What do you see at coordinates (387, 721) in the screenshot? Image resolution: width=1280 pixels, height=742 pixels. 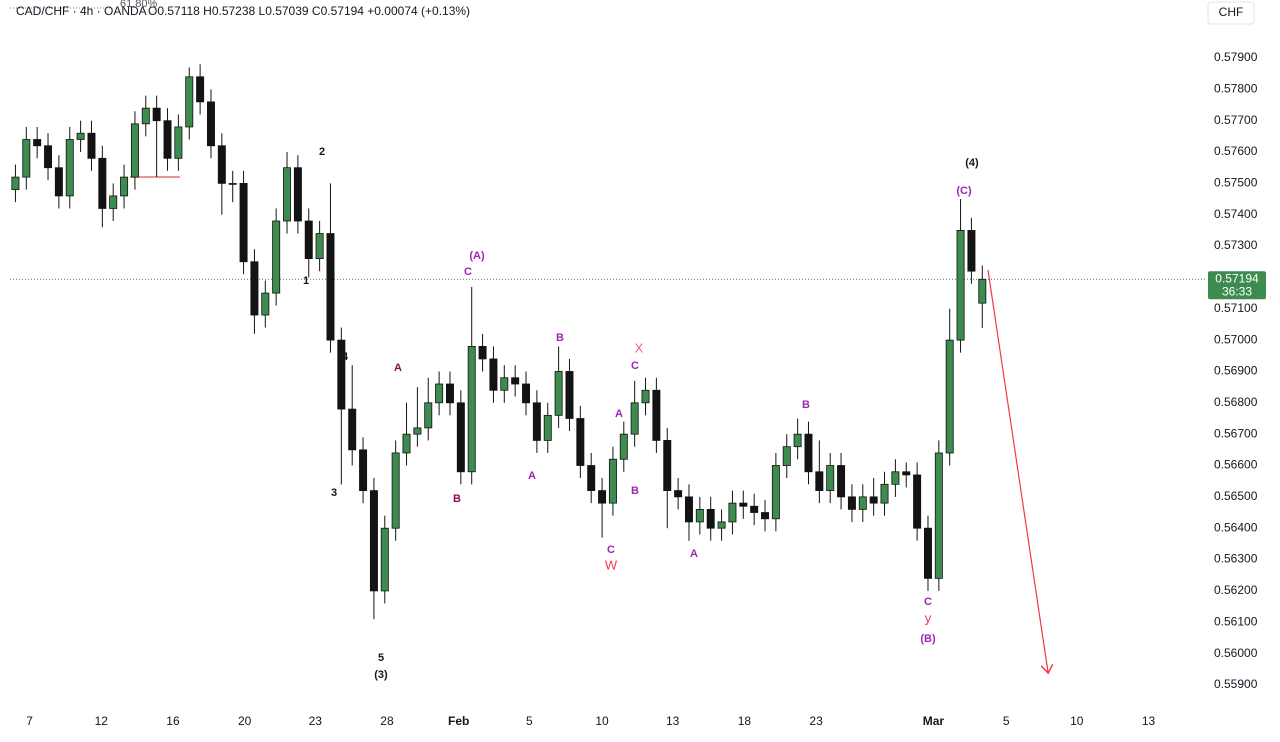 I see `x-tick-label: 28` at bounding box center [387, 721].